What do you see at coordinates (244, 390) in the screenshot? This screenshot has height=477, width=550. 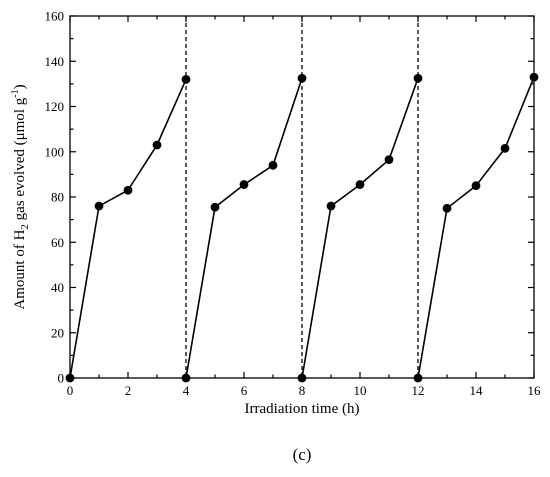 I see `x-tick-label: 6` at bounding box center [244, 390].